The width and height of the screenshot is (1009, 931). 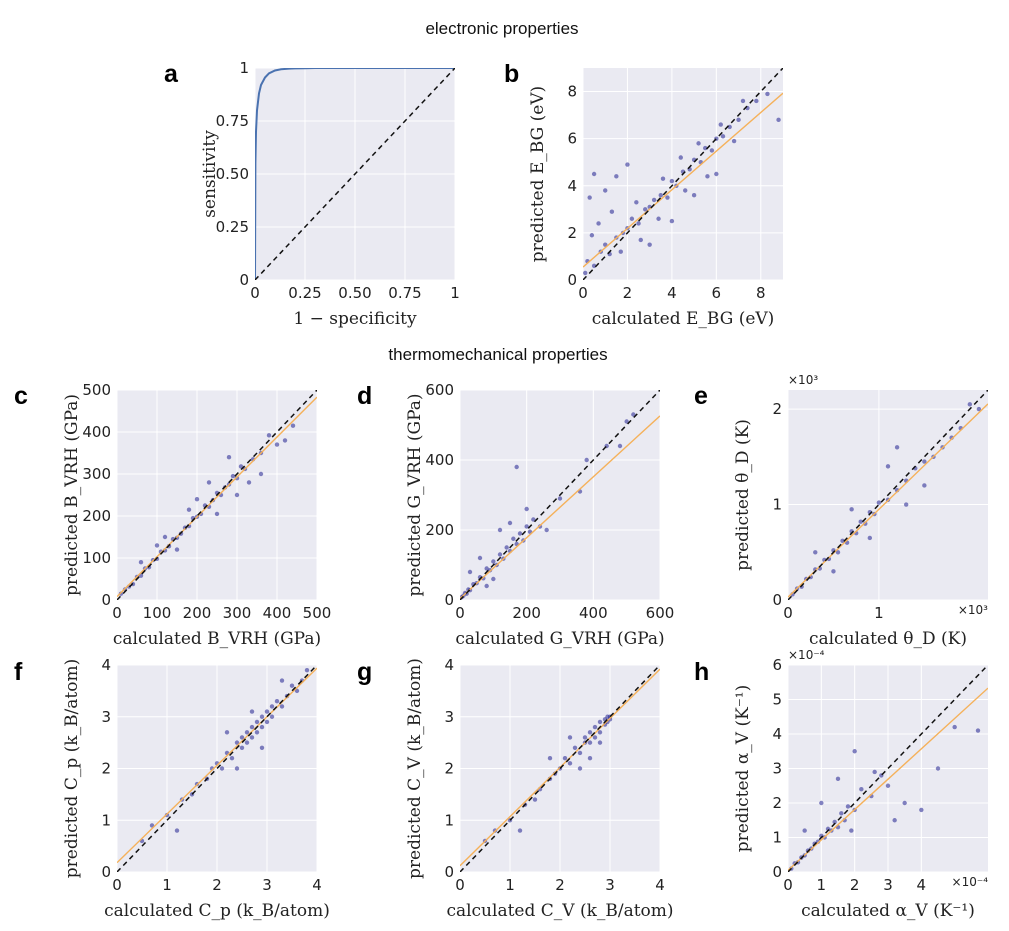 I want to click on x-tick-label: 600, so click(x=660, y=613).